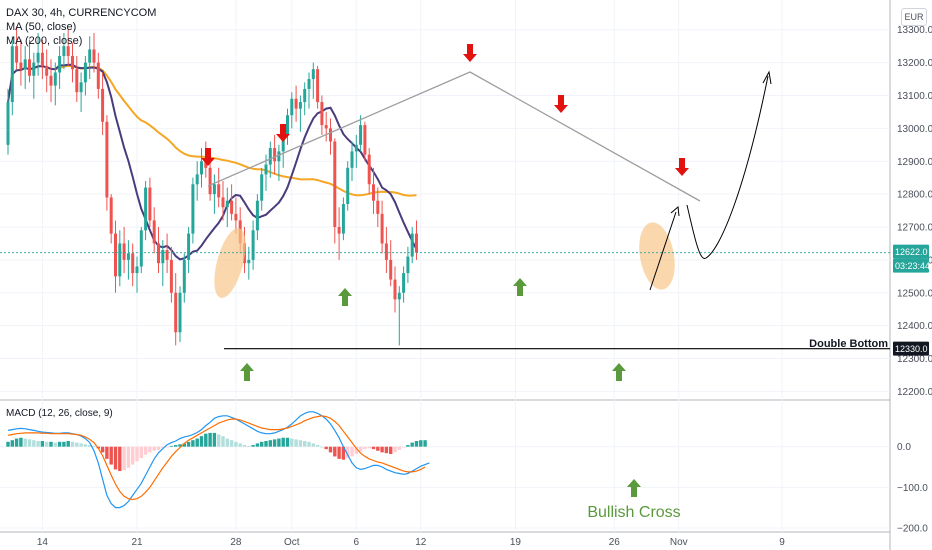 The width and height of the screenshot is (932, 550). What do you see at coordinates (914, 326) in the screenshot?
I see `price-tick-label: 12400.0` at bounding box center [914, 326].